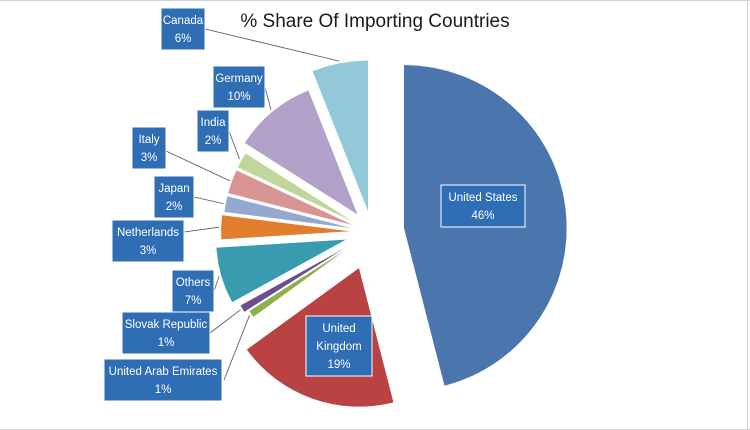 The height and width of the screenshot is (430, 750). Describe the element at coordinates (225, 321) in the screenshot. I see `leader-line-slovak-republic` at that location.